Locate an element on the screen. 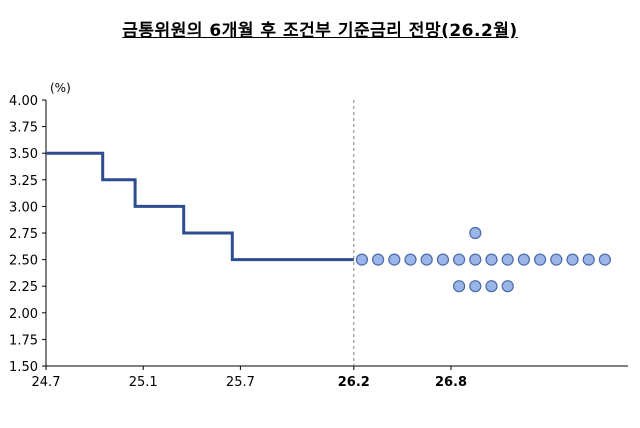  x-tick-label: 26.8 is located at coordinates (451, 382).